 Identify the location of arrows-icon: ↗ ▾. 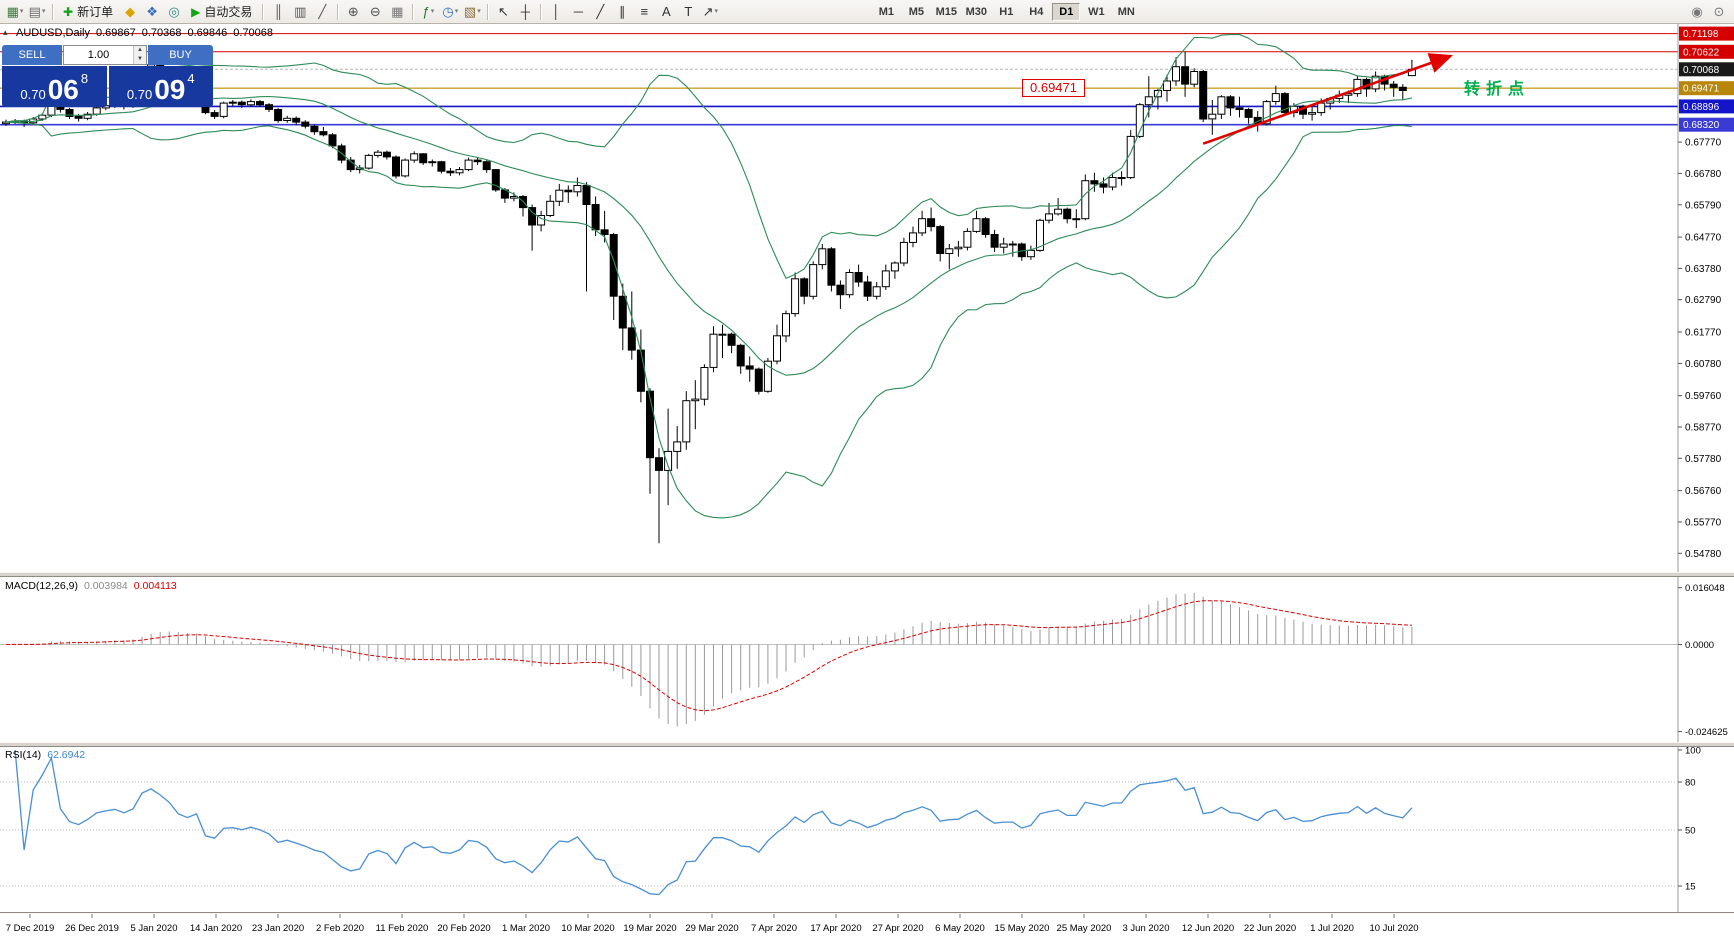
(710, 12).